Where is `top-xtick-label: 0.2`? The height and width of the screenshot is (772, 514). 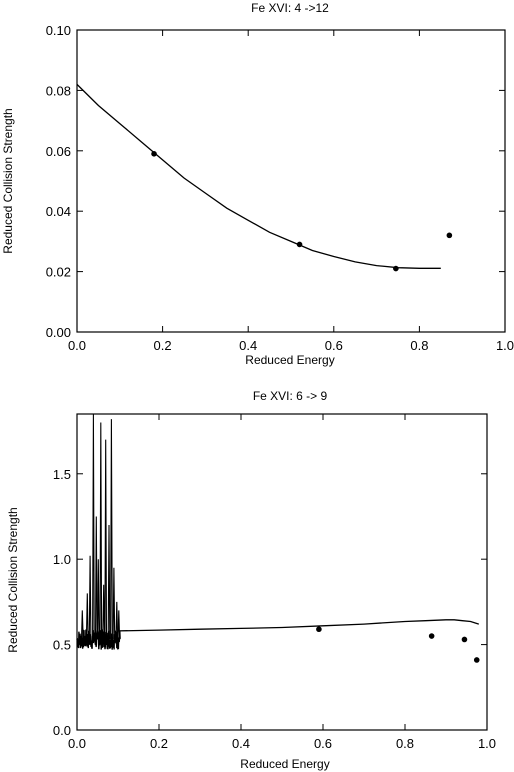
top-xtick-label: 0.2 is located at coordinates (163, 345).